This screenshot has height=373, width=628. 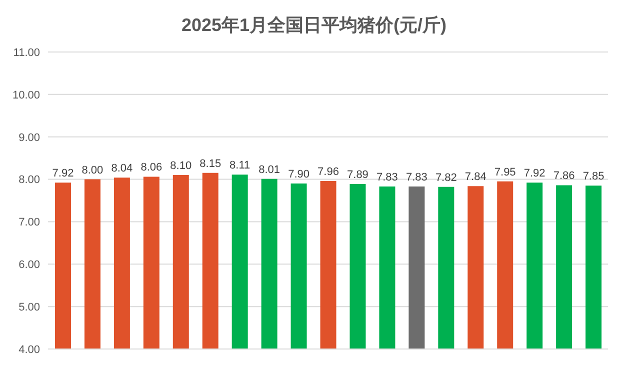 I want to click on data-label: 8.00, so click(x=93, y=170).